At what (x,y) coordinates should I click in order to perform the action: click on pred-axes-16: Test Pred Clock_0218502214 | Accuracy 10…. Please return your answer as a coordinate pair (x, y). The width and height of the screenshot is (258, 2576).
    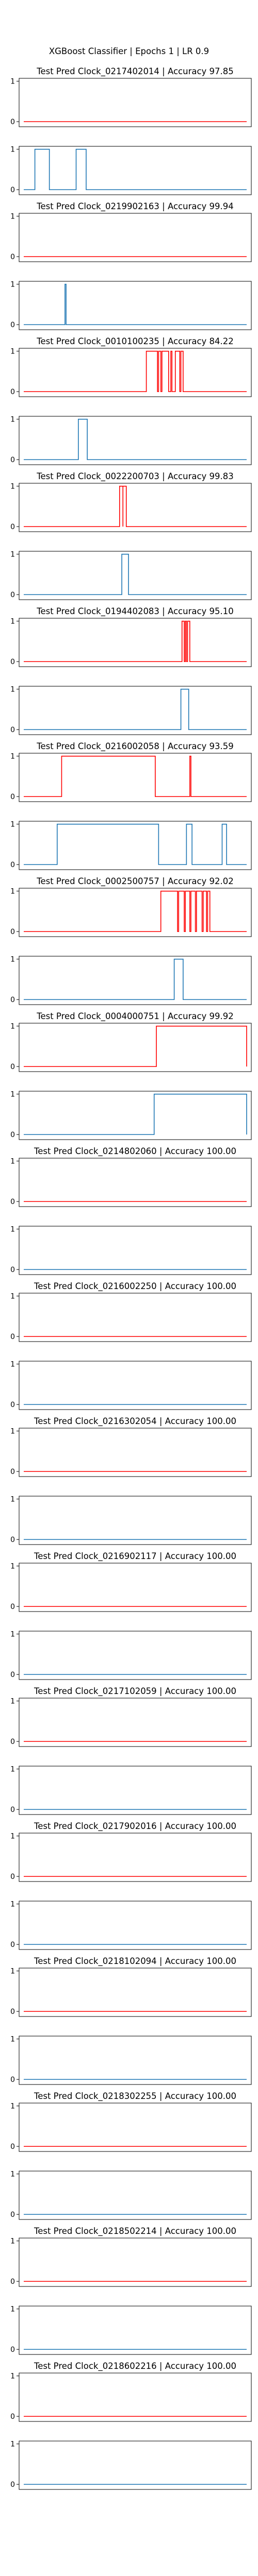
    Looking at the image, I should click on (131, 2256).